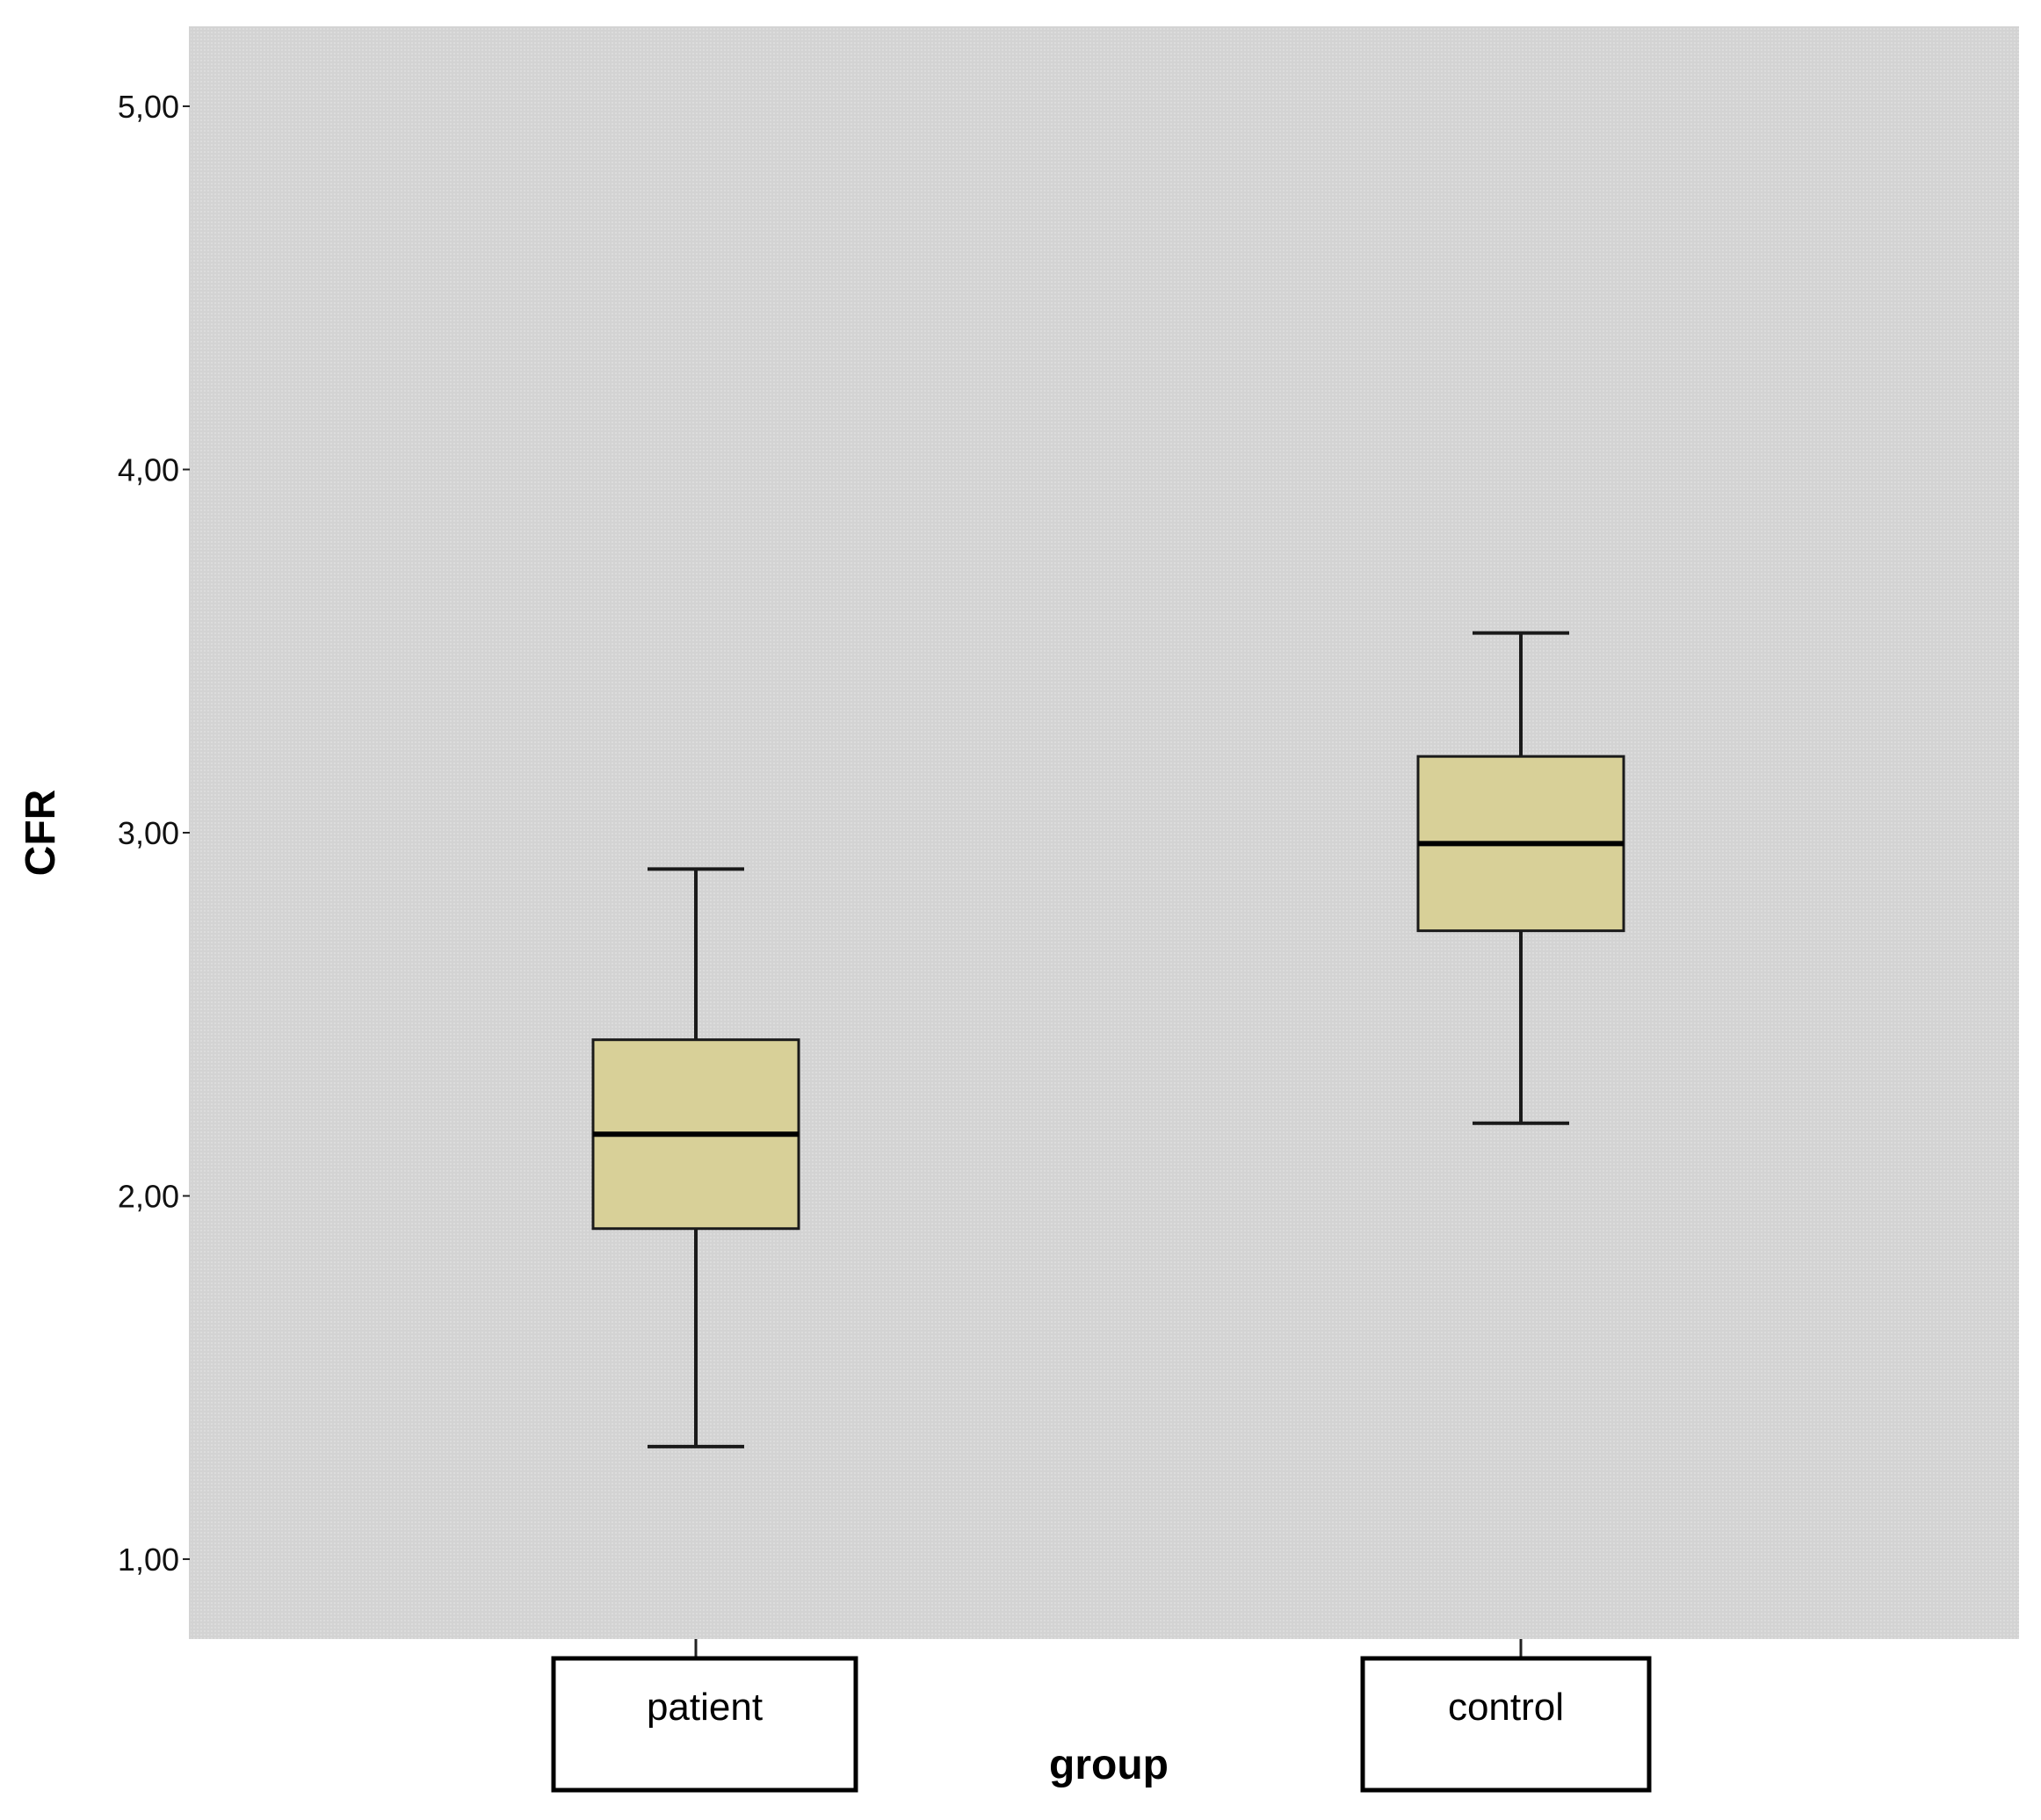 The height and width of the screenshot is (1820, 2041). What do you see at coordinates (1102, 1724) in the screenshot?
I see `category-labels: patient control` at bounding box center [1102, 1724].